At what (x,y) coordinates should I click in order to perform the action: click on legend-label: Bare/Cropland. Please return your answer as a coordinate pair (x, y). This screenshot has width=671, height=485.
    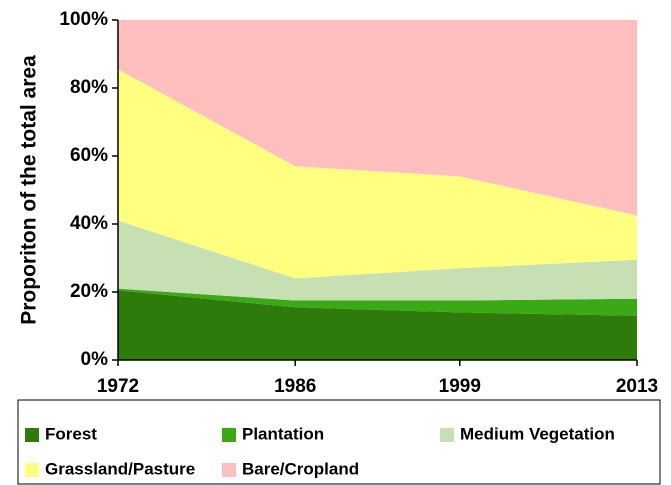
    Looking at the image, I should click on (300, 468).